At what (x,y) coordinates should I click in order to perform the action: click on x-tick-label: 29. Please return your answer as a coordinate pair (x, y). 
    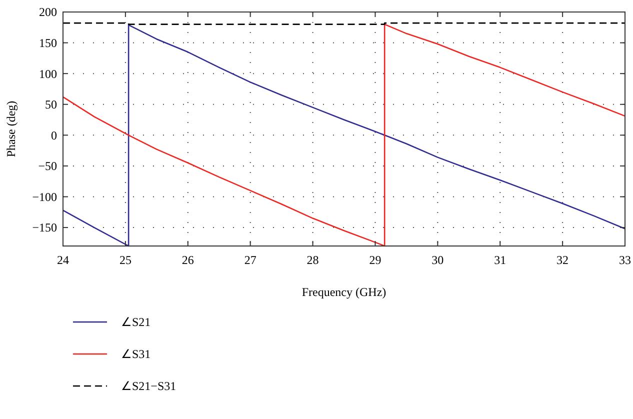
    Looking at the image, I should click on (375, 260).